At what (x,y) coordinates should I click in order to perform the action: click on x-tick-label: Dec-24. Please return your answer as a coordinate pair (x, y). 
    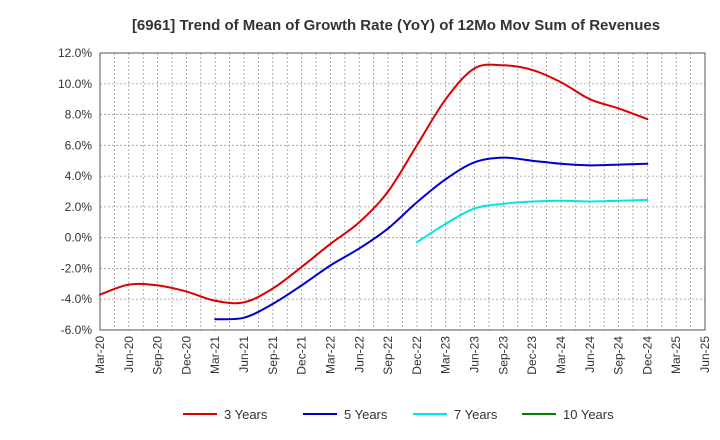
    Looking at the image, I should click on (647, 355).